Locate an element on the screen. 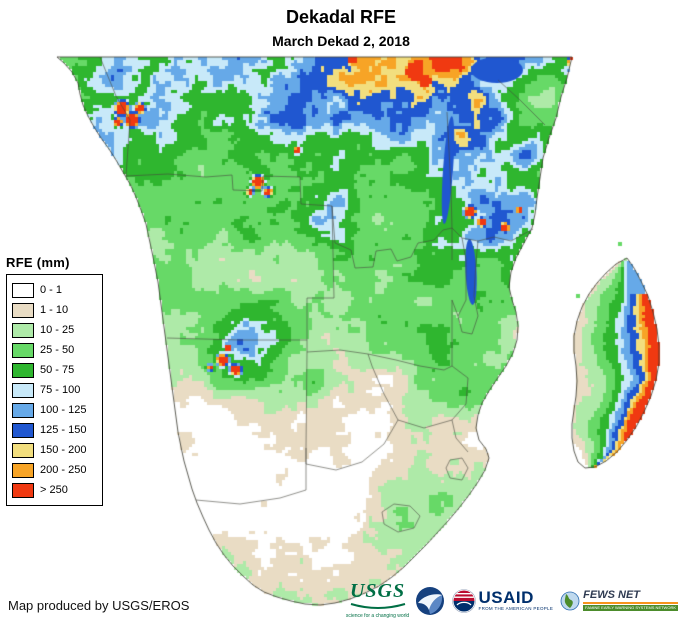  fewsnet-globe-icon is located at coordinates (570, 600).